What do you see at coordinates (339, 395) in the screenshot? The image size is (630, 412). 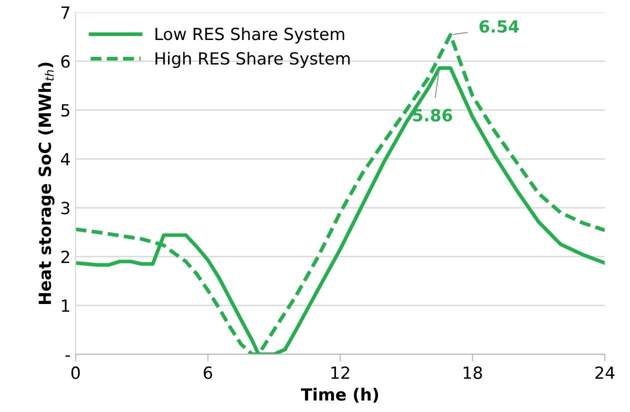 I see `x-axis-title: Time (h)` at bounding box center [339, 395].